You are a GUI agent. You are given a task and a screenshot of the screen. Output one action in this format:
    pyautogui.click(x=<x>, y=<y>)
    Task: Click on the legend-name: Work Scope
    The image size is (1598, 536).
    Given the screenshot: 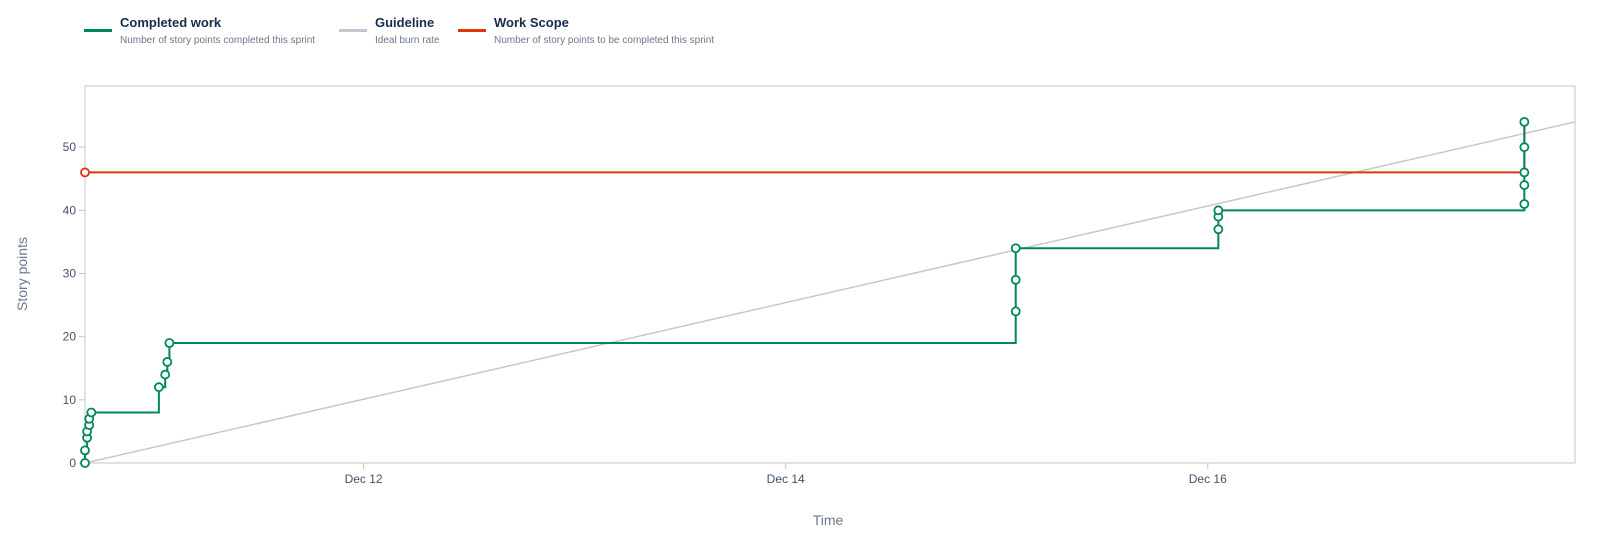 What is the action you would take?
    pyautogui.click(x=531, y=22)
    